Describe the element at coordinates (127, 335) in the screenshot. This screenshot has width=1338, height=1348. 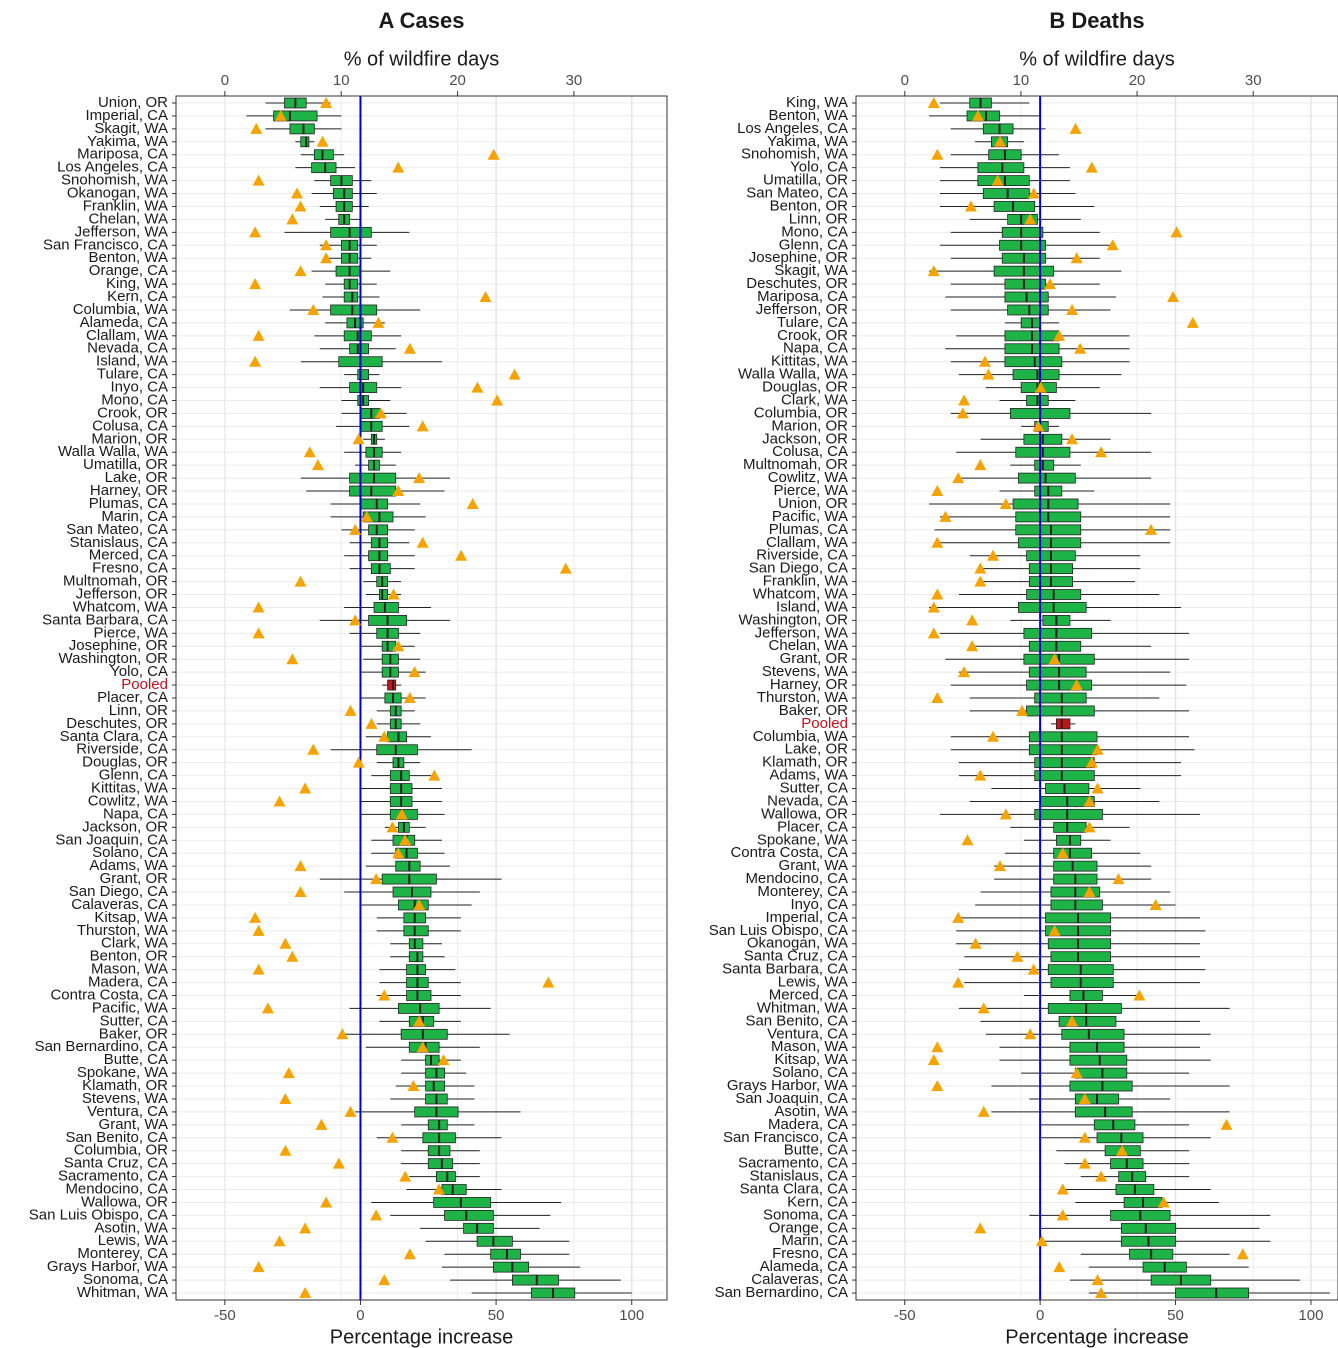
I see `category-label: Clallam, WA` at that location.